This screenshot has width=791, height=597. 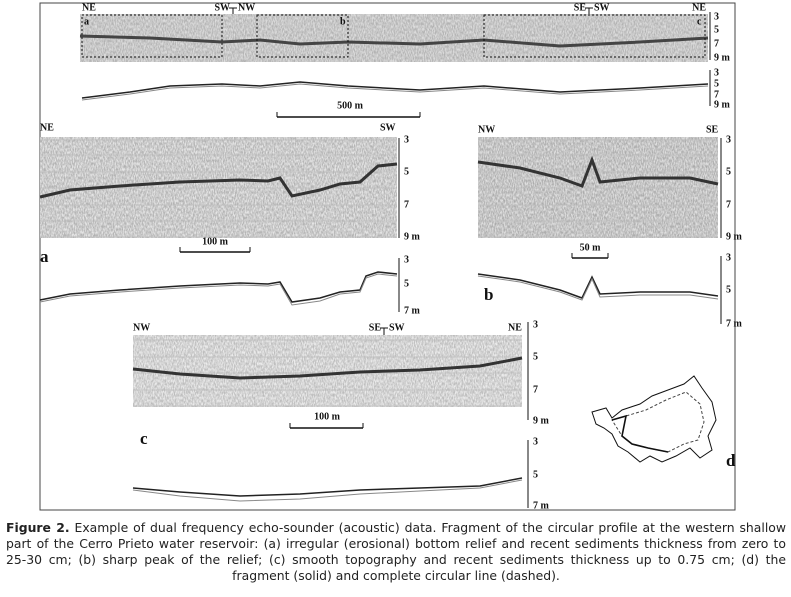 What do you see at coordinates (594, 36) in the screenshot?
I see `box-c` at bounding box center [594, 36].